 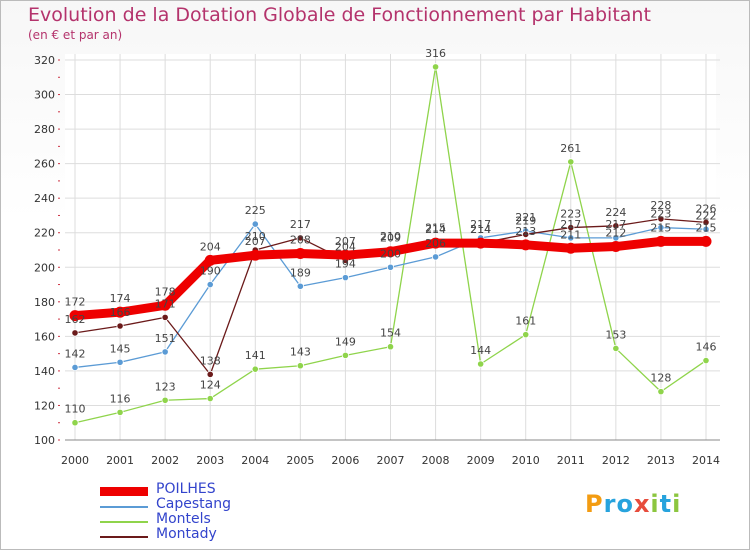 What do you see at coordinates (525, 220) in the screenshot?
I see `data-label-montady-2010: 219` at bounding box center [525, 220].